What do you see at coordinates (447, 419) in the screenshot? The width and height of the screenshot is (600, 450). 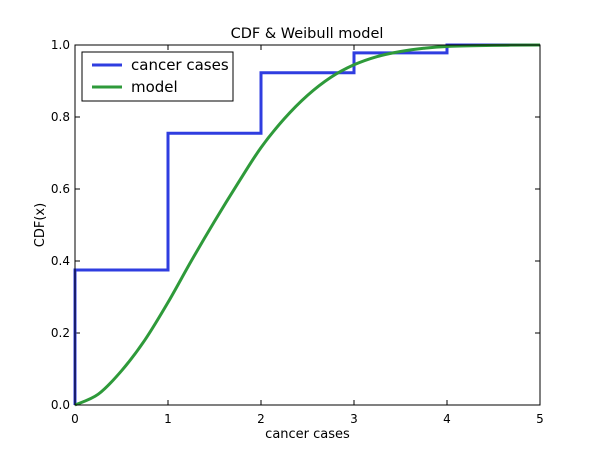 I see `x-tick-label: 4` at bounding box center [447, 419].